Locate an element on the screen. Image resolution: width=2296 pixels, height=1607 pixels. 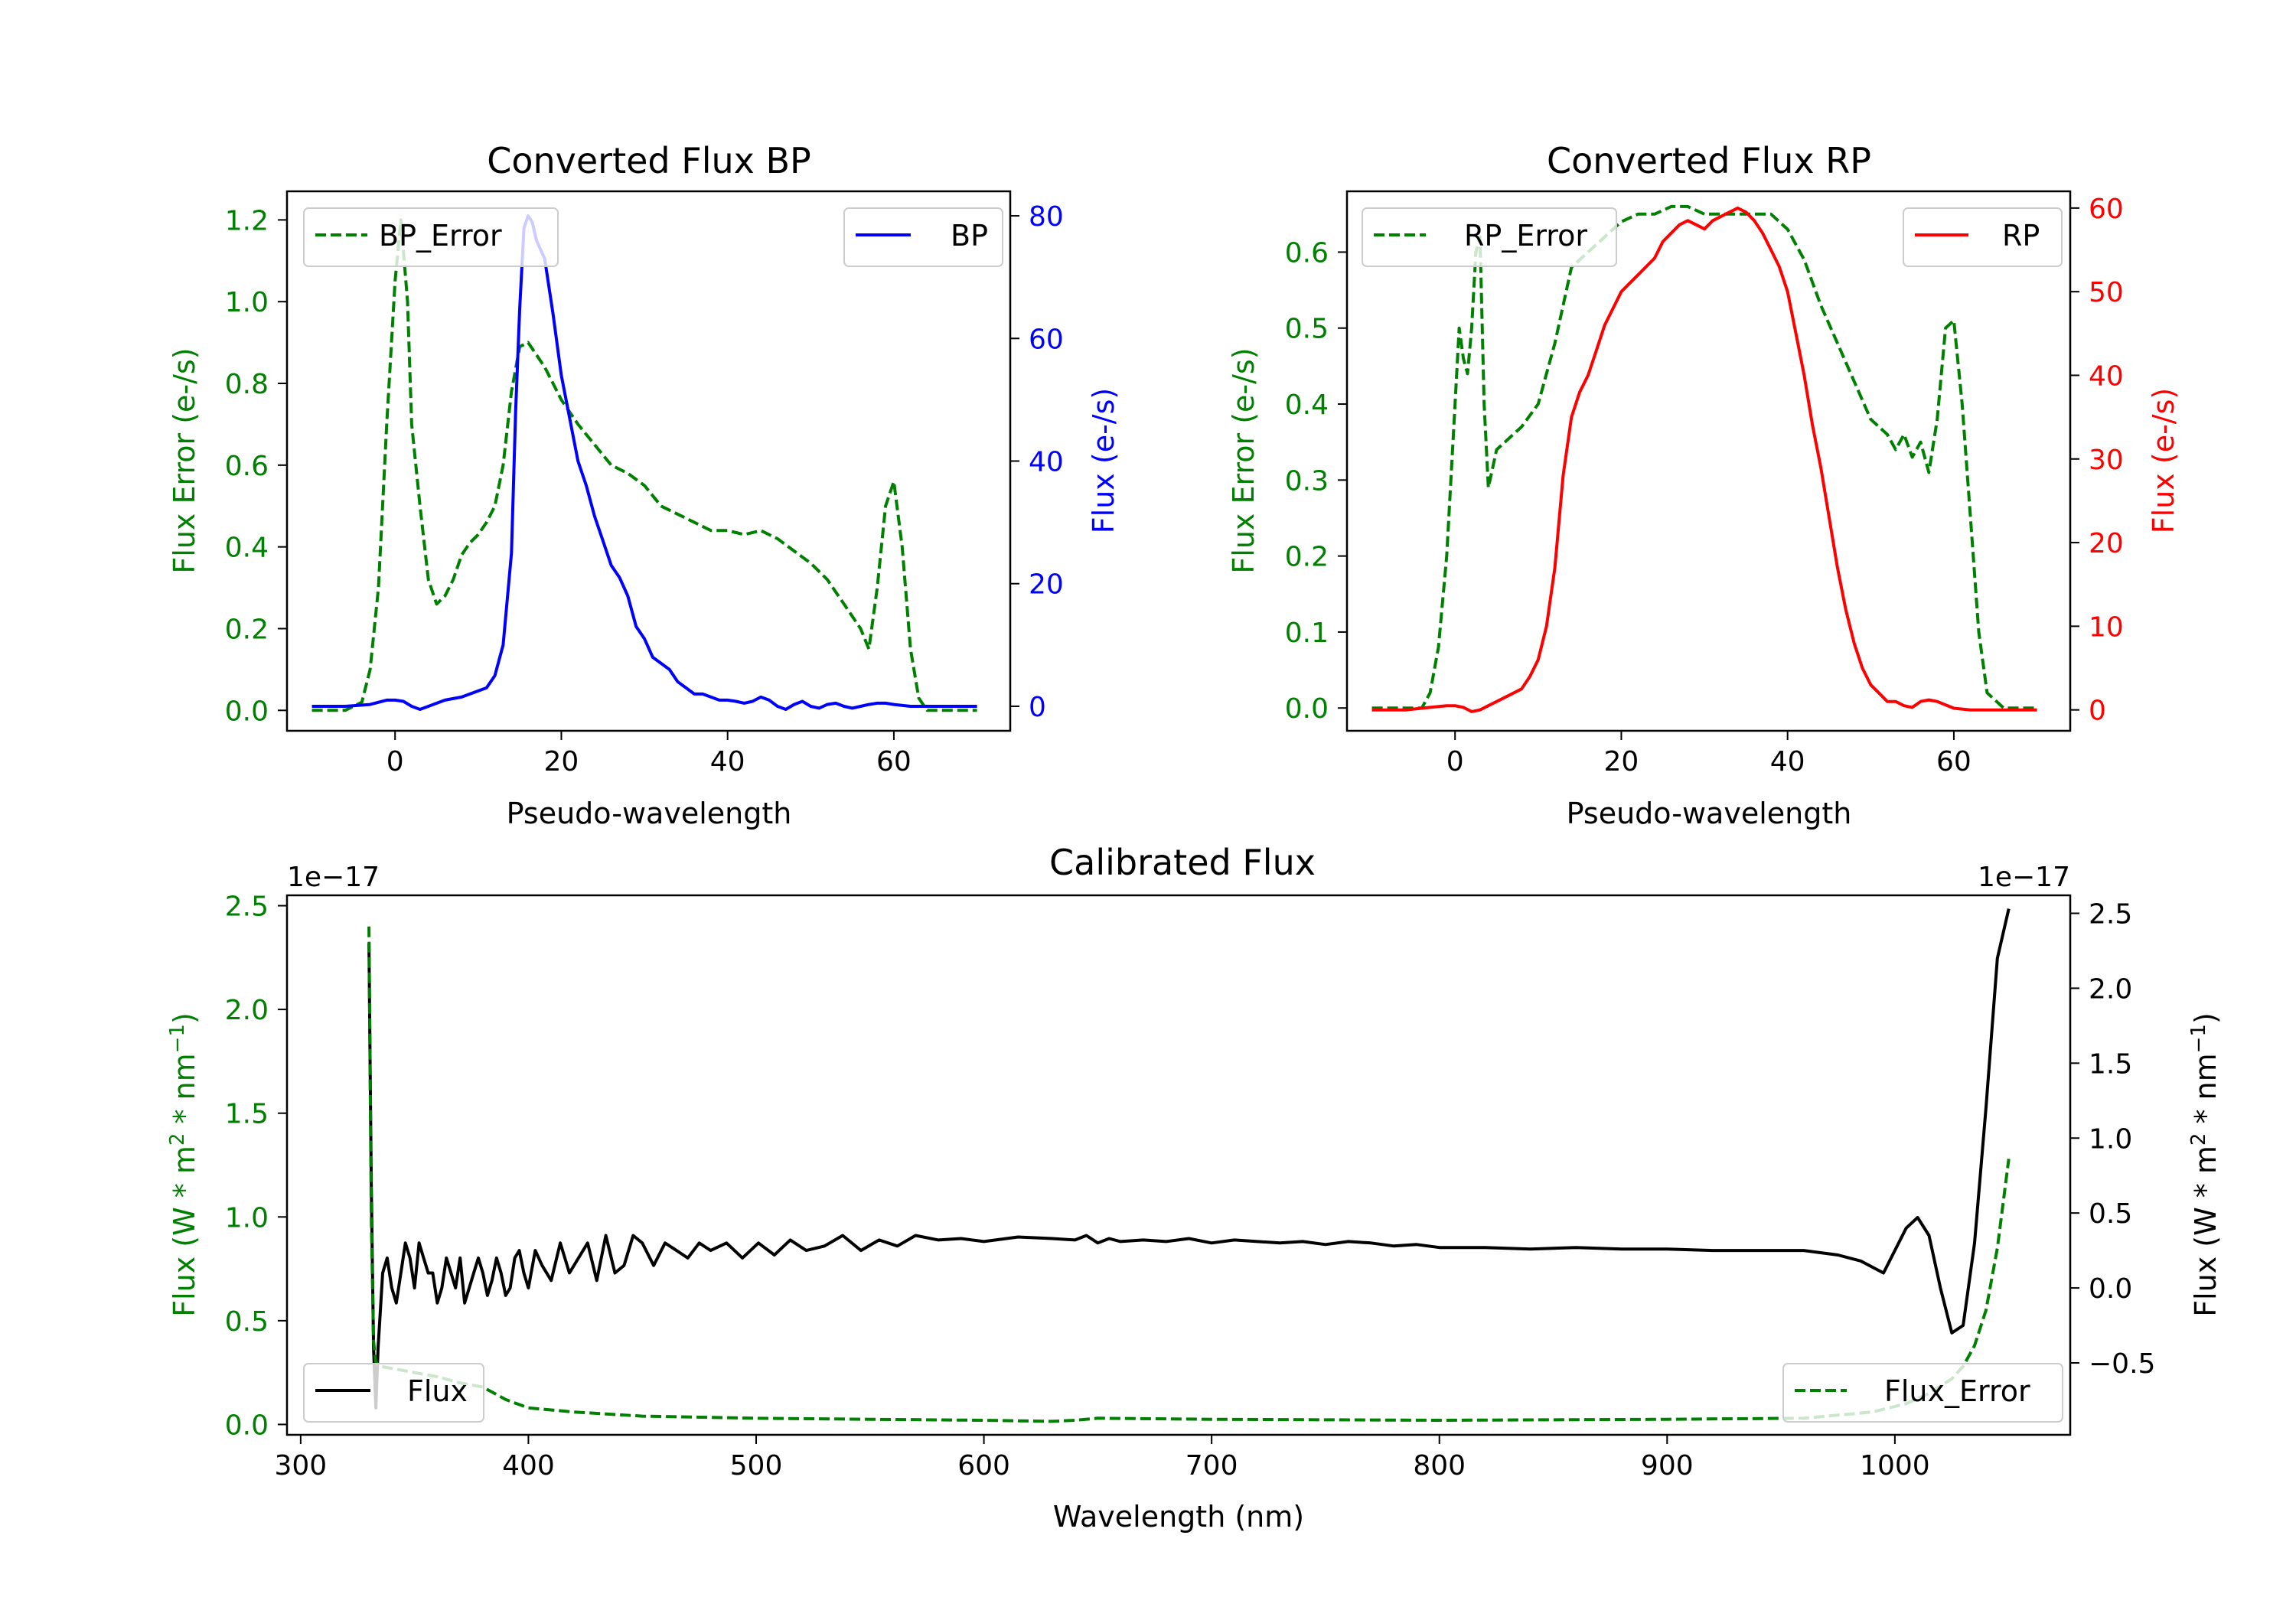
y-tick-label-left: 1.0 is located at coordinates (247, 1218).